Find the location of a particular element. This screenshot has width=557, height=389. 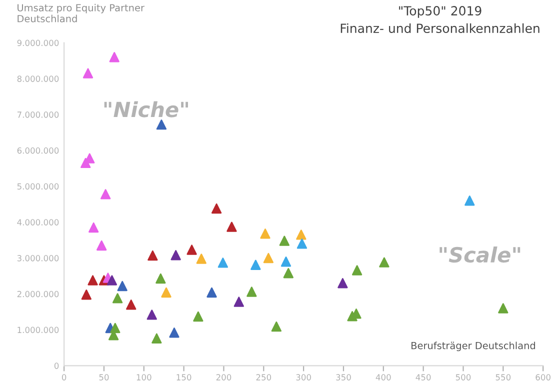

x-tick-label: 150 is located at coordinates (184, 377).